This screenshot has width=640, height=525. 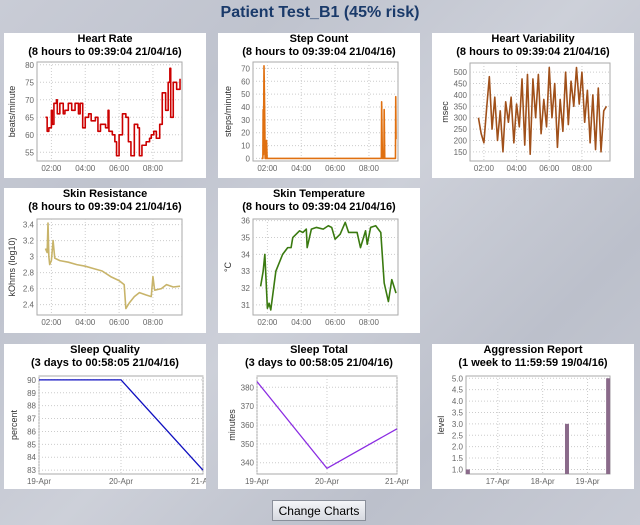 I want to click on y-tick-label: 50, so click(x=245, y=94).